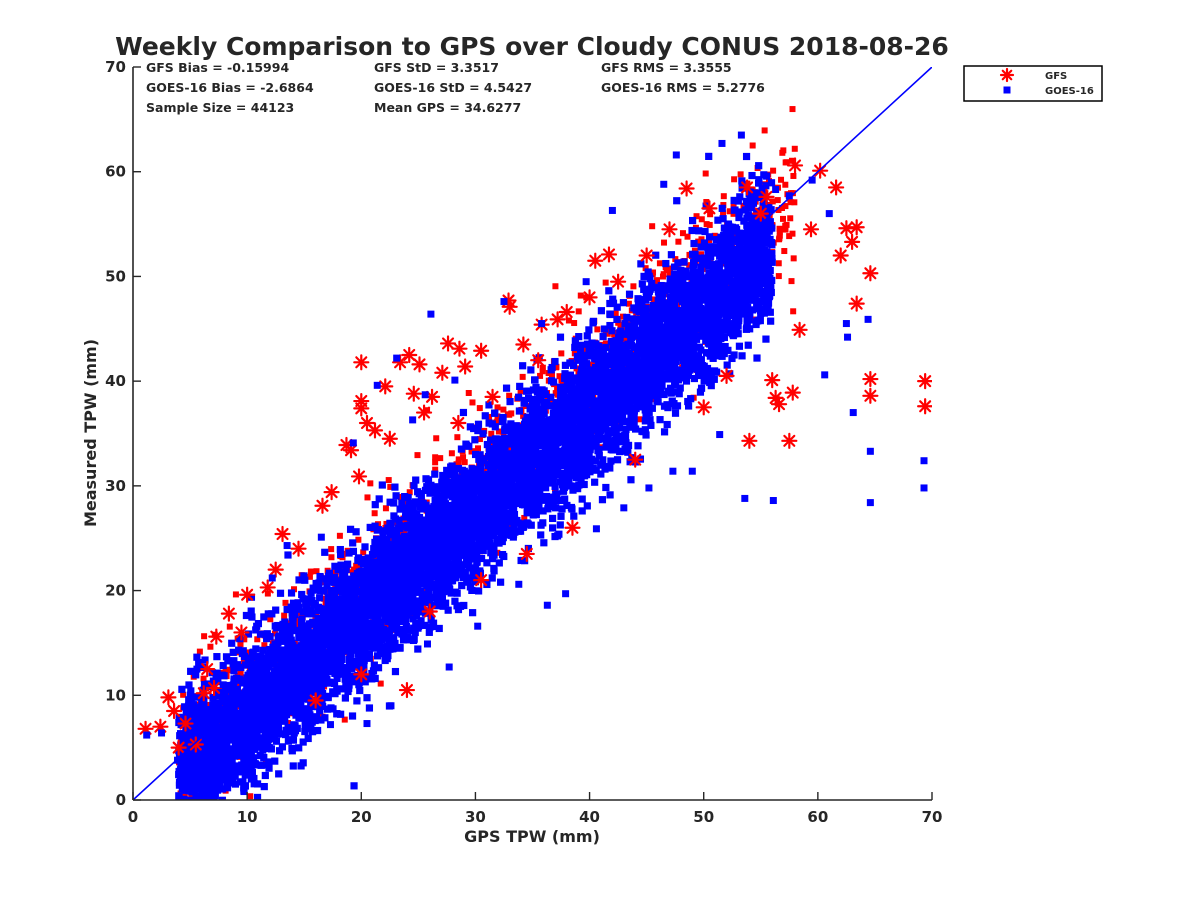 The height and width of the screenshot is (900, 1200). What do you see at coordinates (817, 817) in the screenshot?
I see `x-tick-label: 60` at bounding box center [817, 817].